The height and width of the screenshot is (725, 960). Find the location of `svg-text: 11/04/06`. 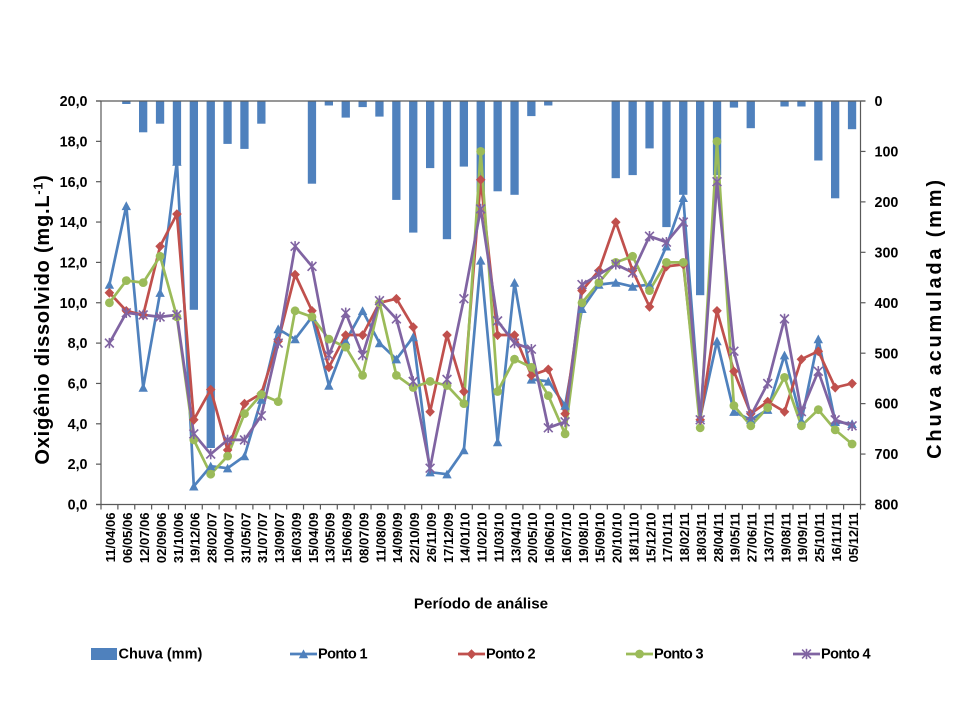

svg-text: 11/04/06 is located at coordinates (110, 538).